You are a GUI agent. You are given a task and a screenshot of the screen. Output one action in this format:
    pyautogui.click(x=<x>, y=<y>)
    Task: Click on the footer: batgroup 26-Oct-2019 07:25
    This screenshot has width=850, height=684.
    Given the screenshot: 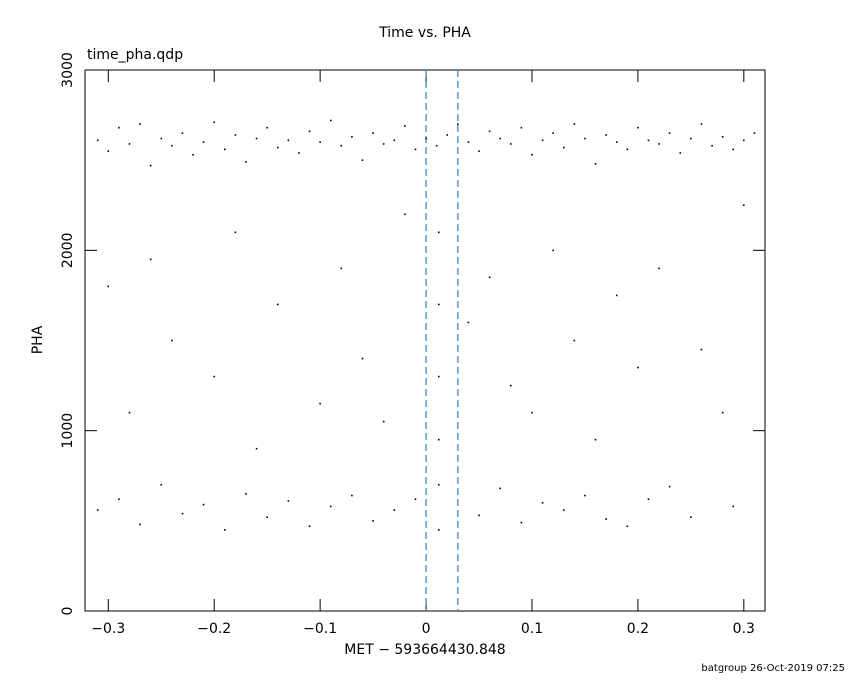 What is the action you would take?
    pyautogui.click(x=773, y=668)
    